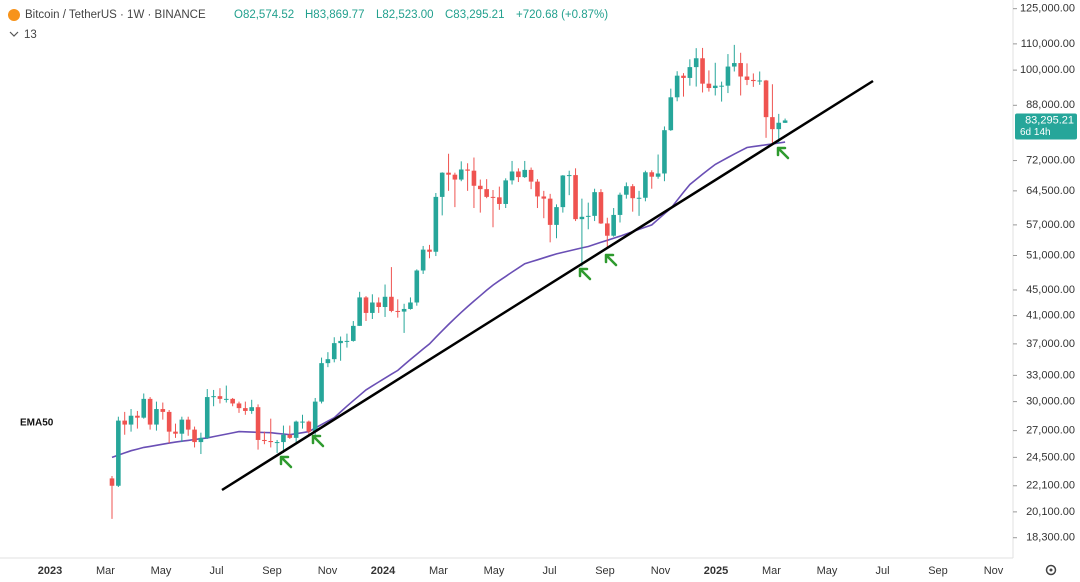 The height and width of the screenshot is (582, 1080). What do you see at coordinates (37, 423) in the screenshot?
I see `ema-label: EMA50` at bounding box center [37, 423].